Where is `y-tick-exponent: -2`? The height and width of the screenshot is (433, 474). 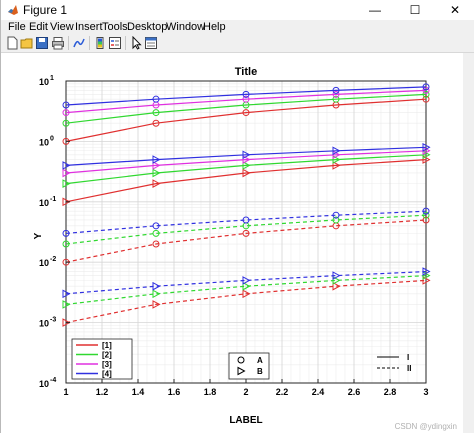
y-tick-exponent: -2 is located at coordinates (53, 259).